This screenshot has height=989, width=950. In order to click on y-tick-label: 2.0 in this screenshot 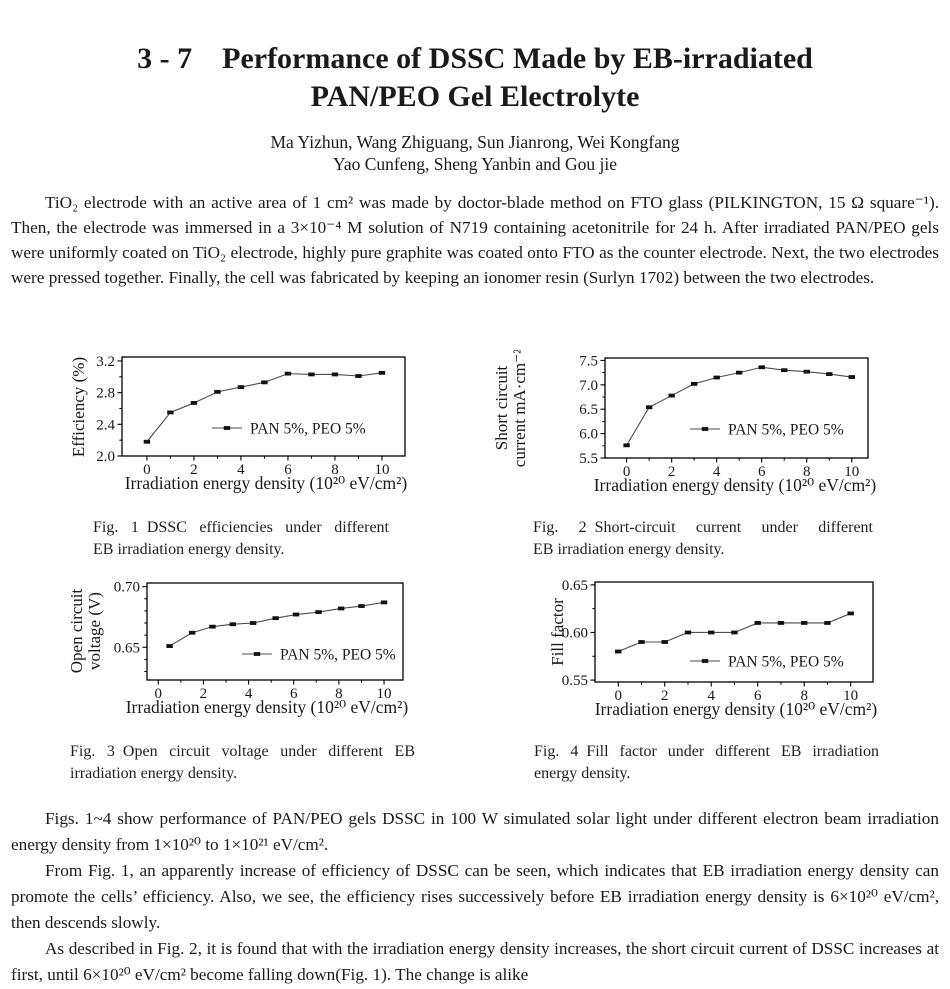, I will do `click(105, 457)`.